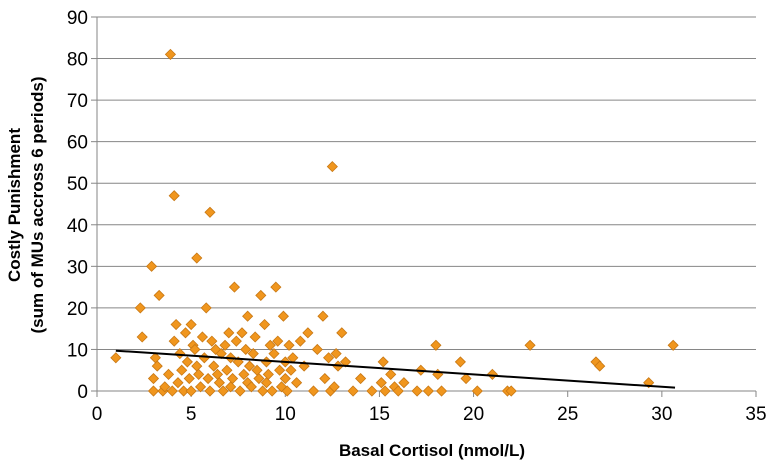  I want to click on y-tick-label: 80, so click(77, 60).